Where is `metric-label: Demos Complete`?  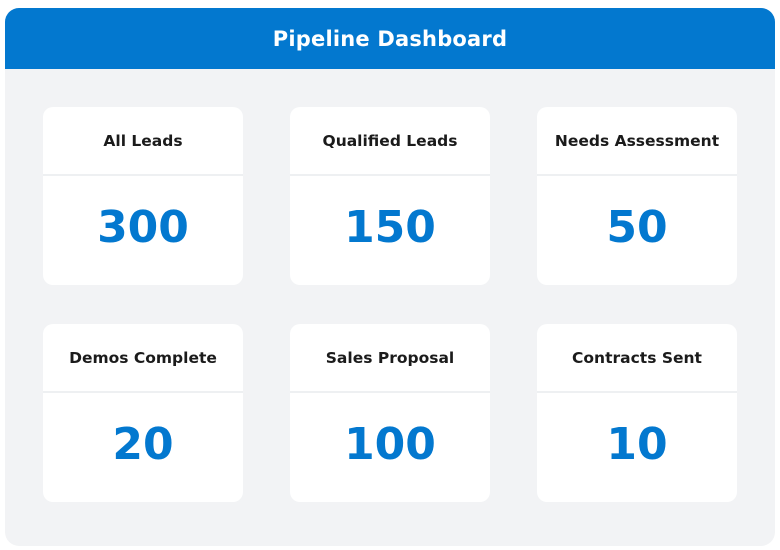
metric-label: Demos Complete is located at coordinates (143, 357).